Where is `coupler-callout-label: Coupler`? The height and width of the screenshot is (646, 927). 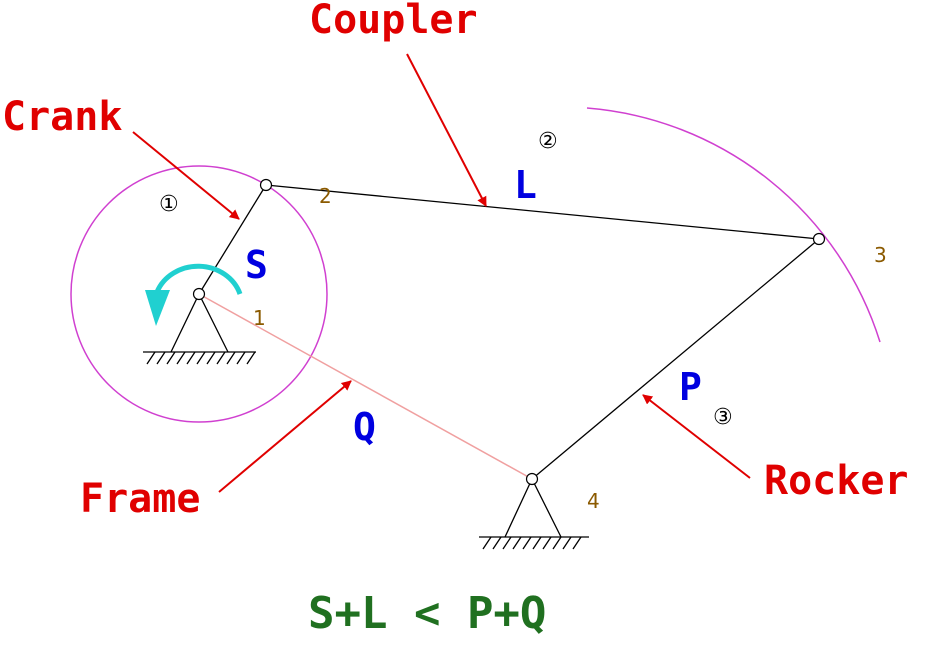
coupler-callout-label: Coupler is located at coordinates (393, 21).